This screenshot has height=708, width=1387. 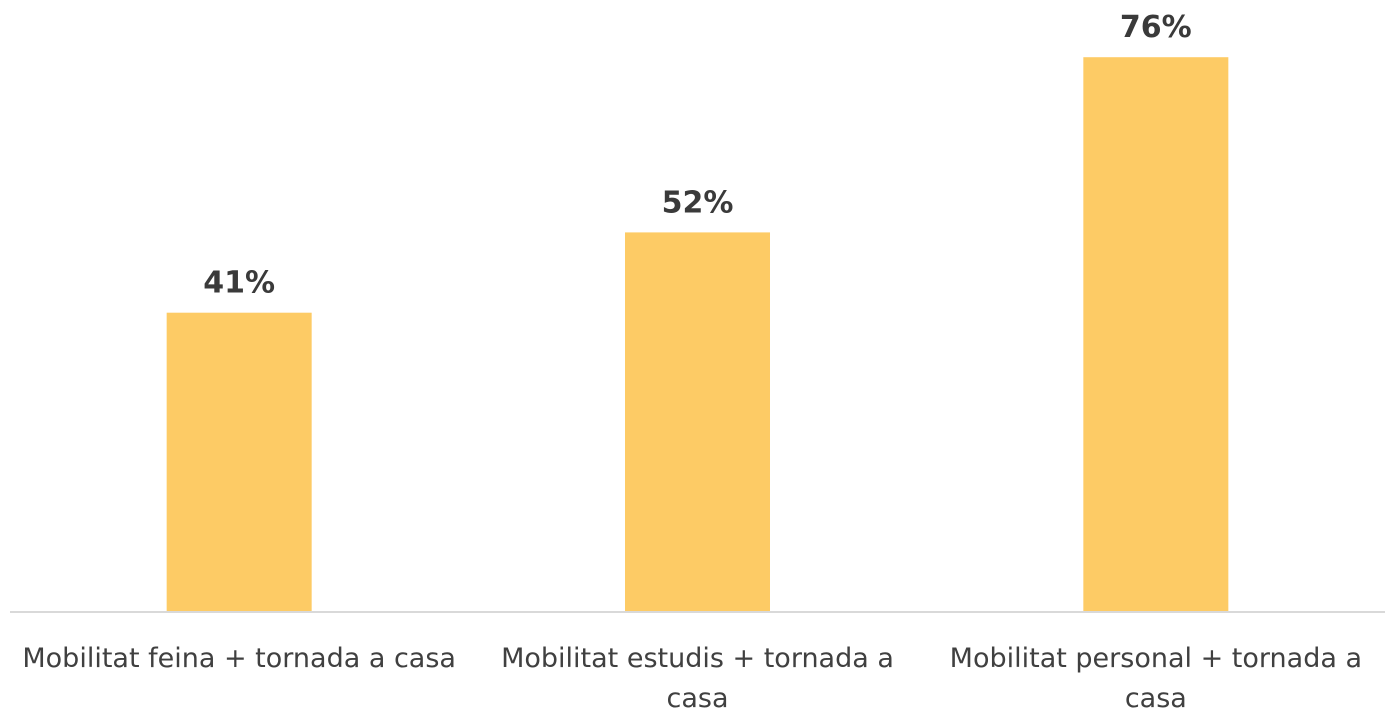 I want to click on data-label-1: 41%, so click(x=239, y=283).